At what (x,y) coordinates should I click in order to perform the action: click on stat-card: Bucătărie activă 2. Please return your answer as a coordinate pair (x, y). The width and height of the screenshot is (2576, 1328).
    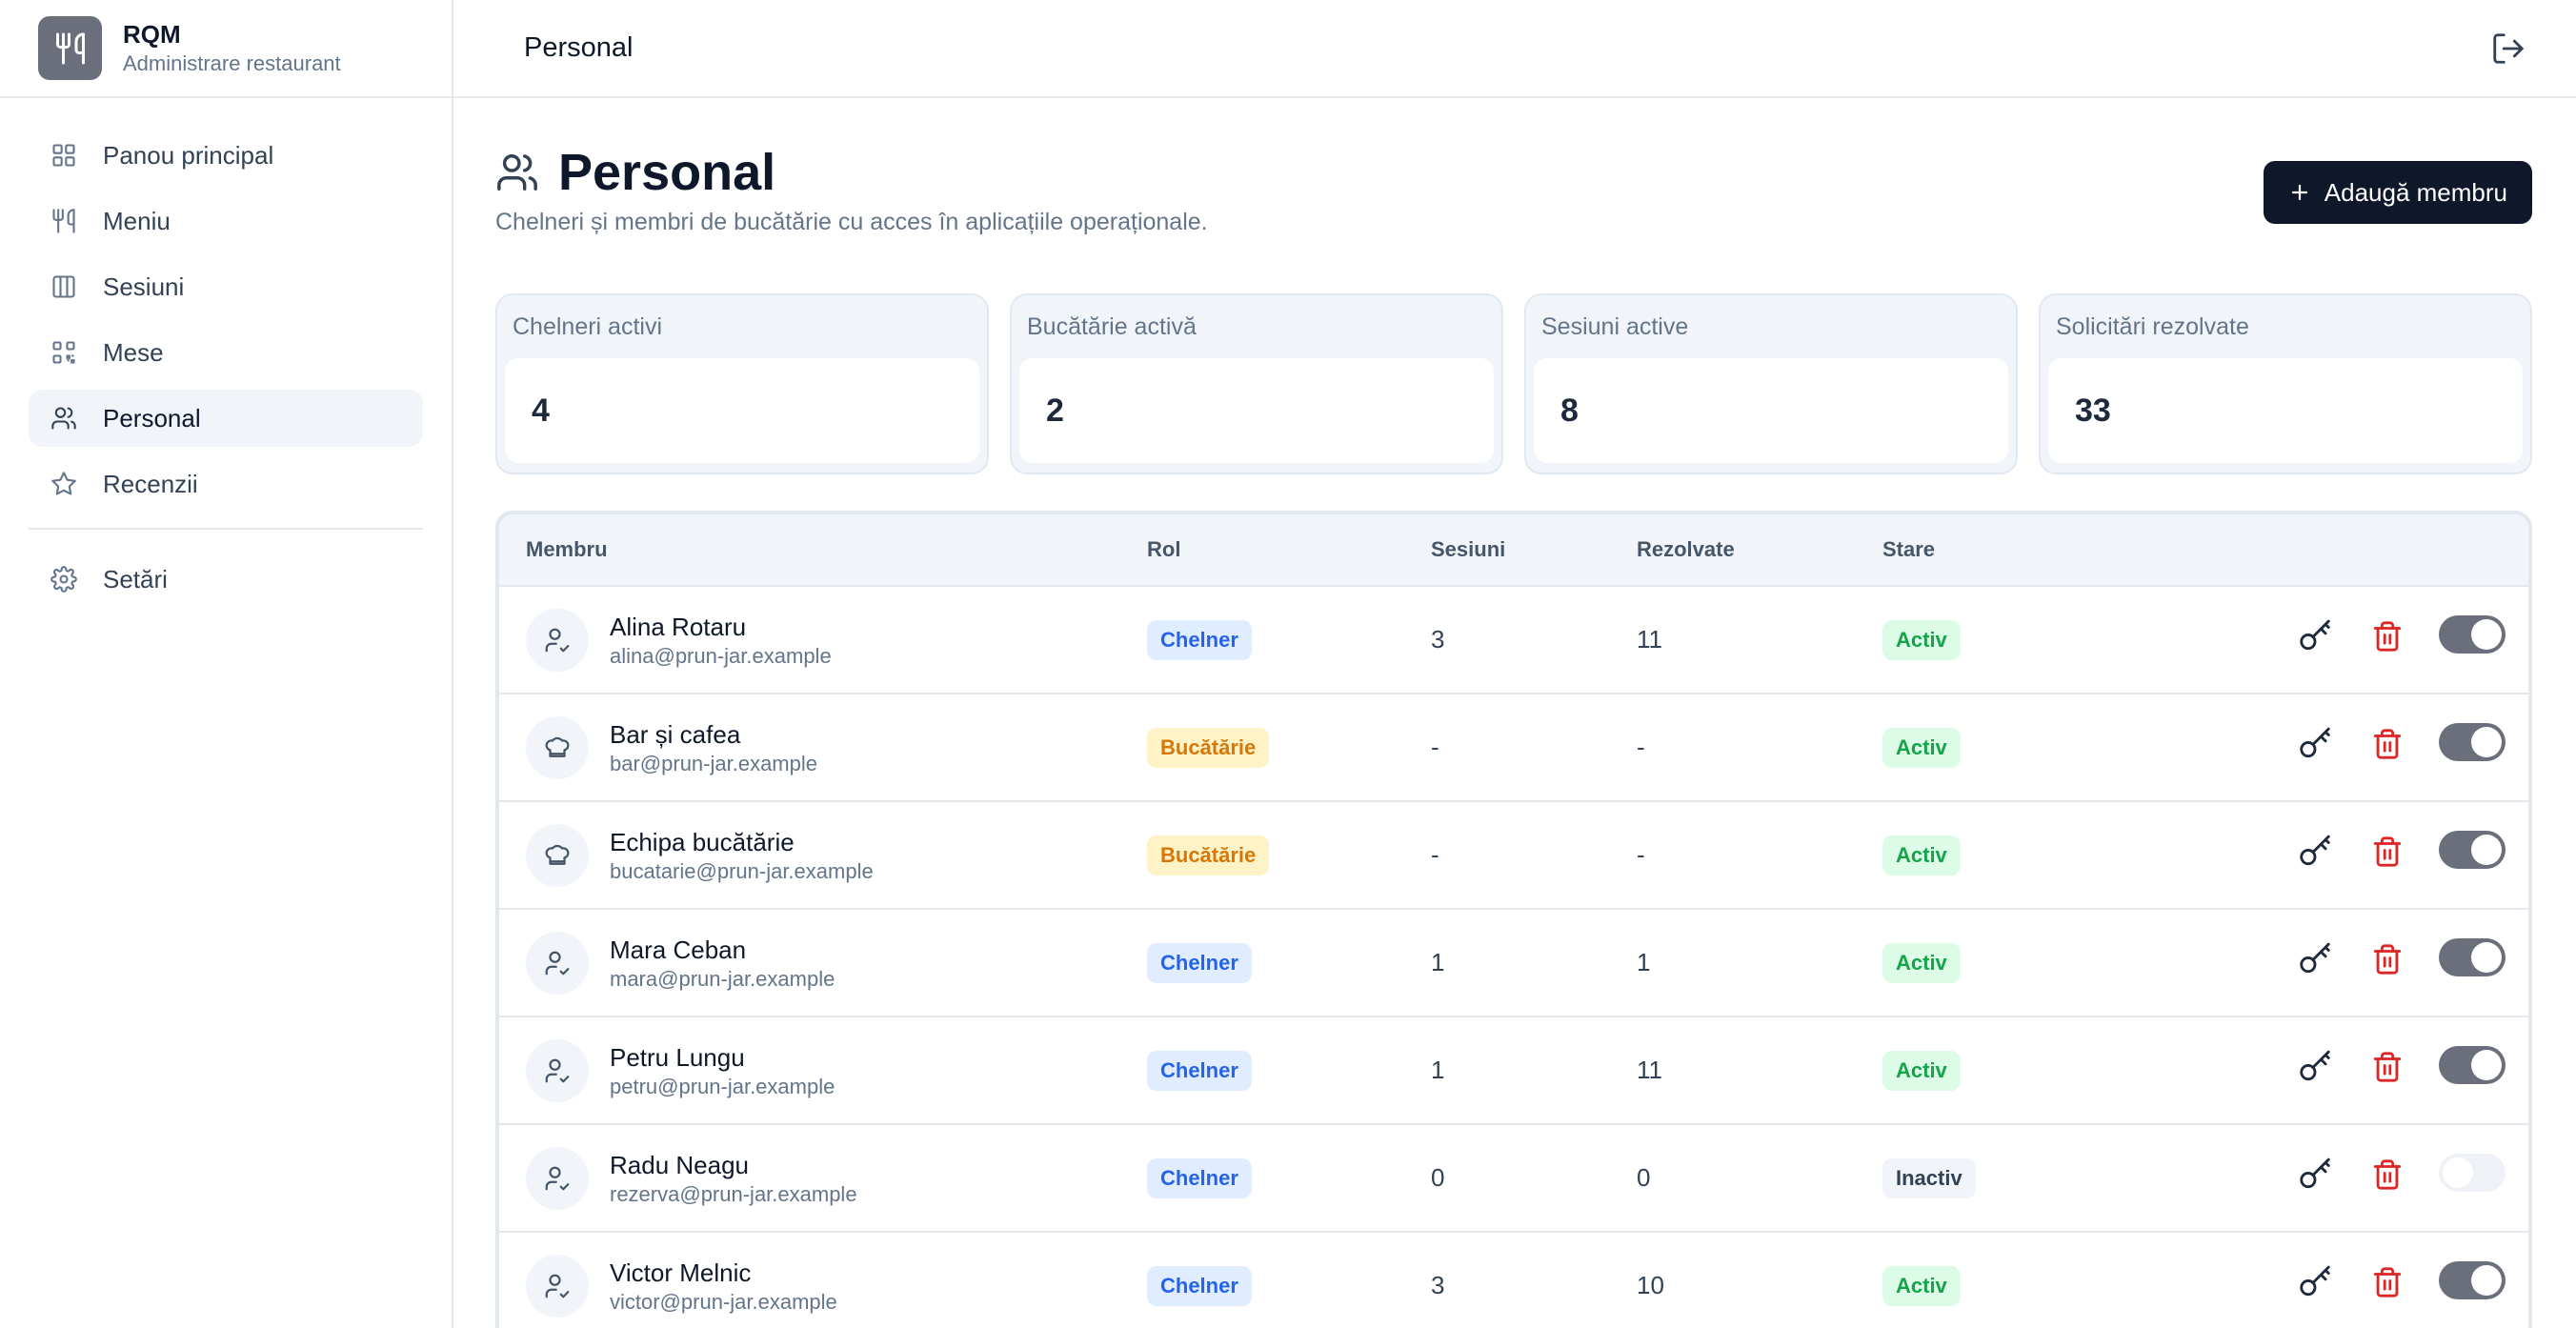
    Looking at the image, I should click on (1256, 383).